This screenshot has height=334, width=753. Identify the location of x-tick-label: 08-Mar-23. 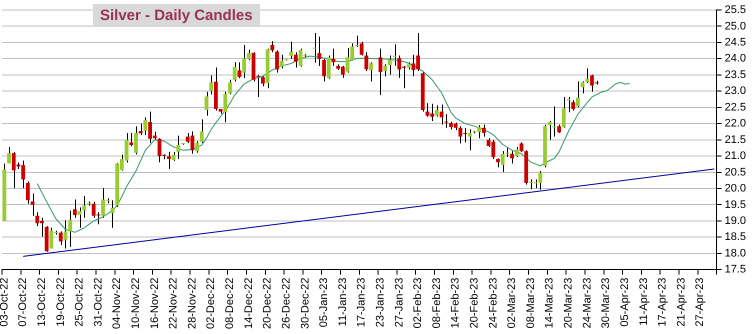
(530, 303).